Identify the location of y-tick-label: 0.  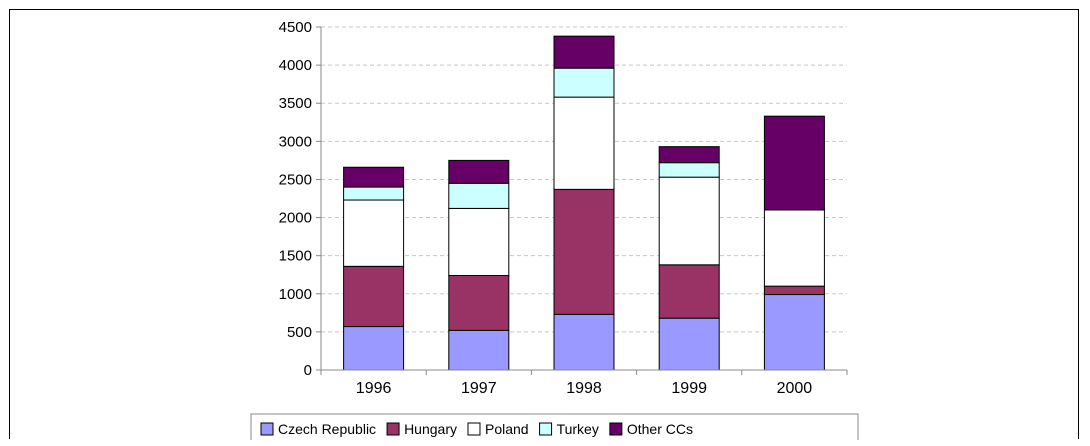
(308, 370).